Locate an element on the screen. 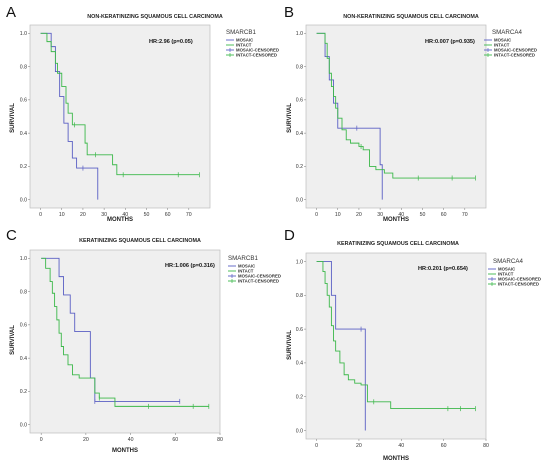 This screenshot has width=550, height=465. curves-c is located at coordinates (125, 333).